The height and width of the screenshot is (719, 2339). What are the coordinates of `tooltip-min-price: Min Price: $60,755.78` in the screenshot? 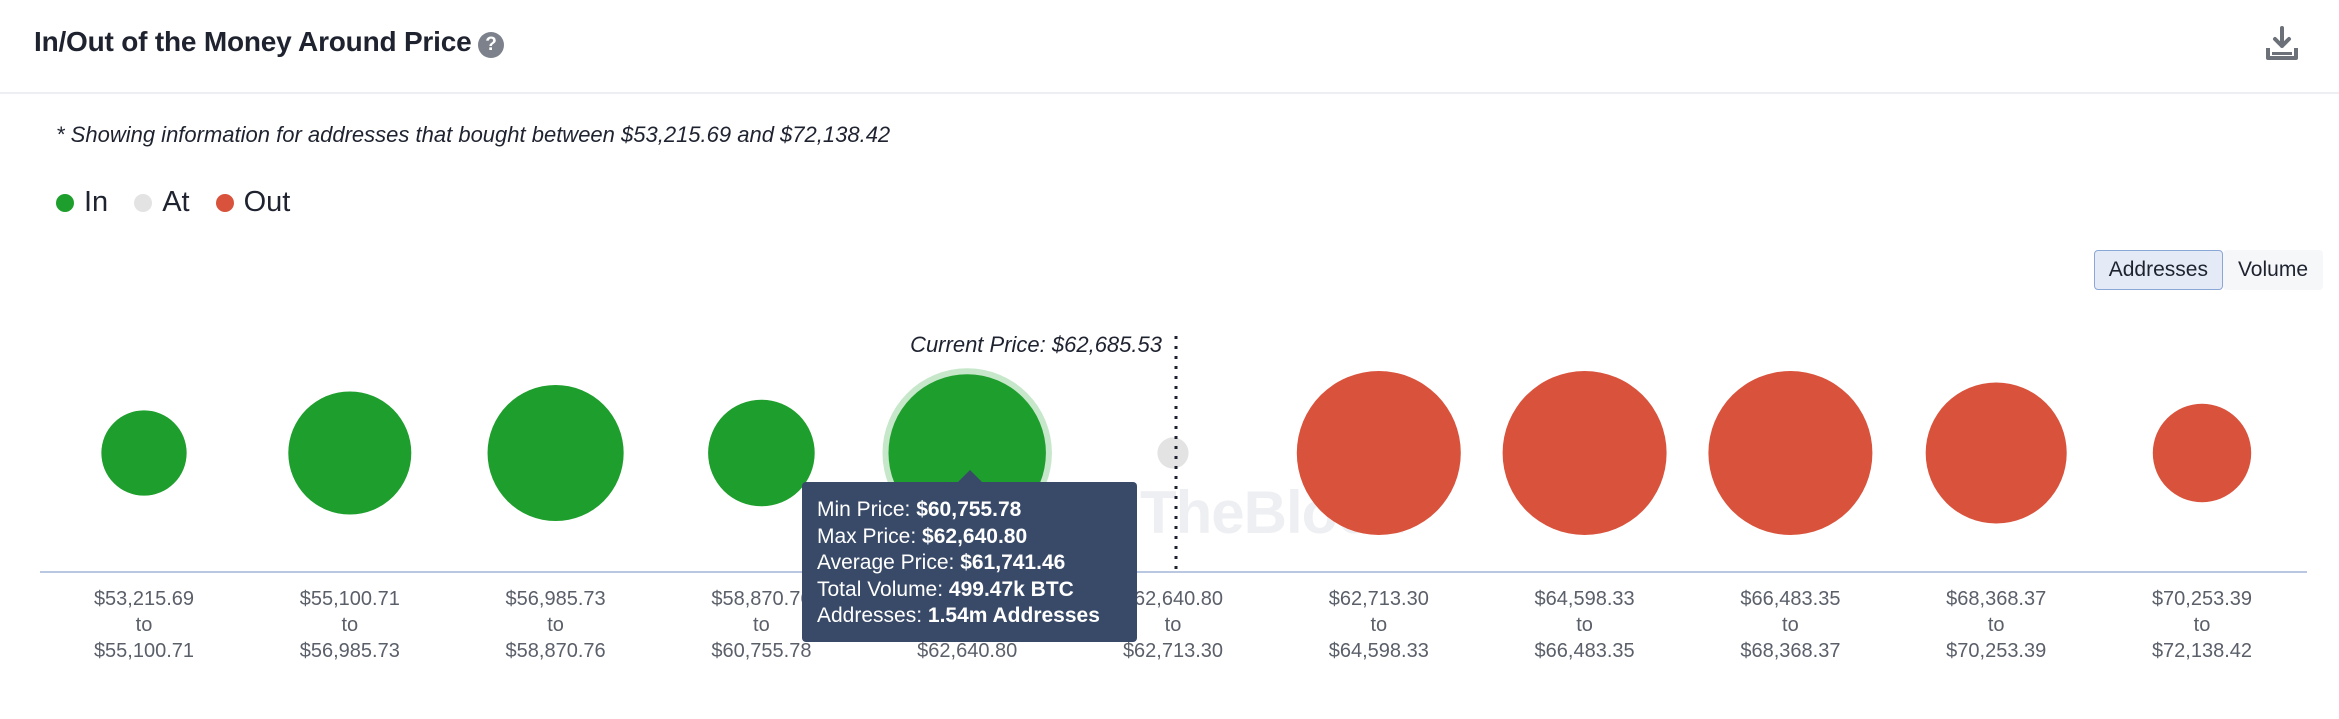 It's located at (919, 509).